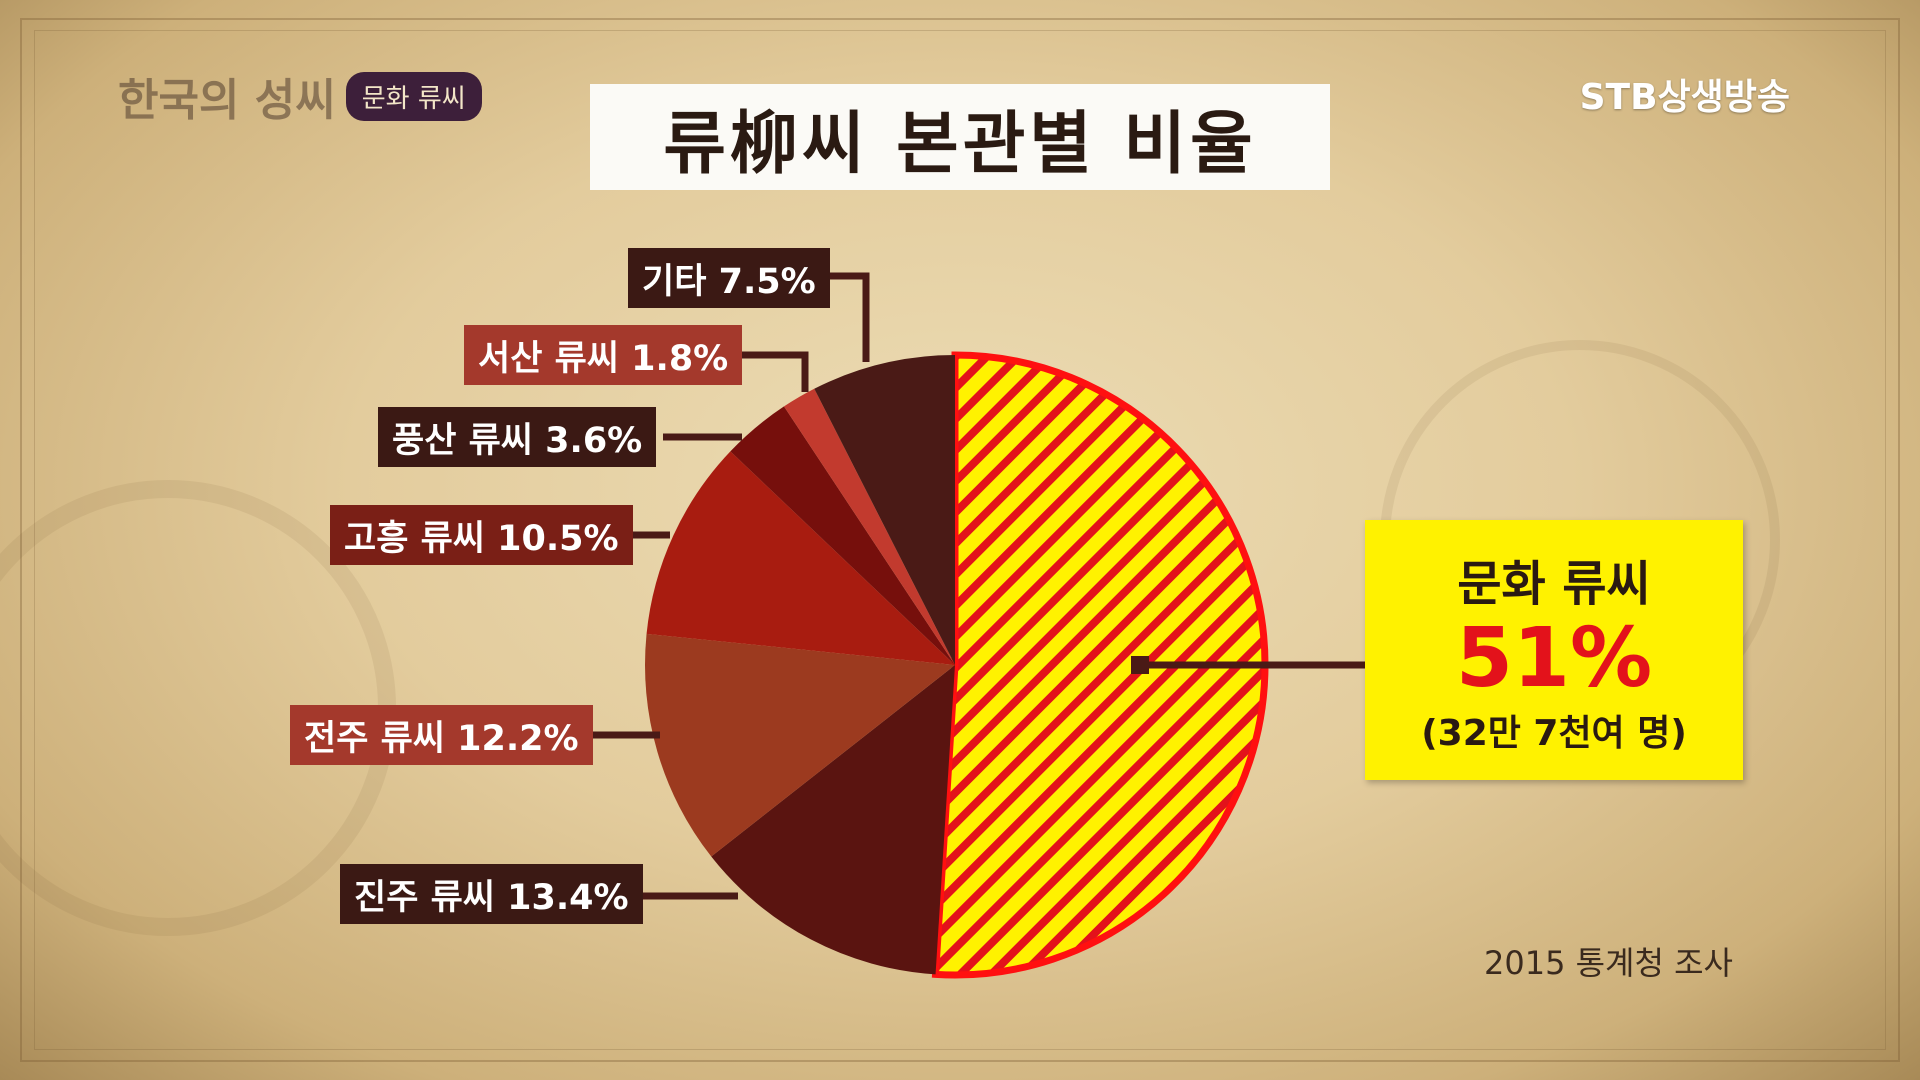  I want to click on title-banner: 류柳씨 본관별 비율, so click(960, 137).